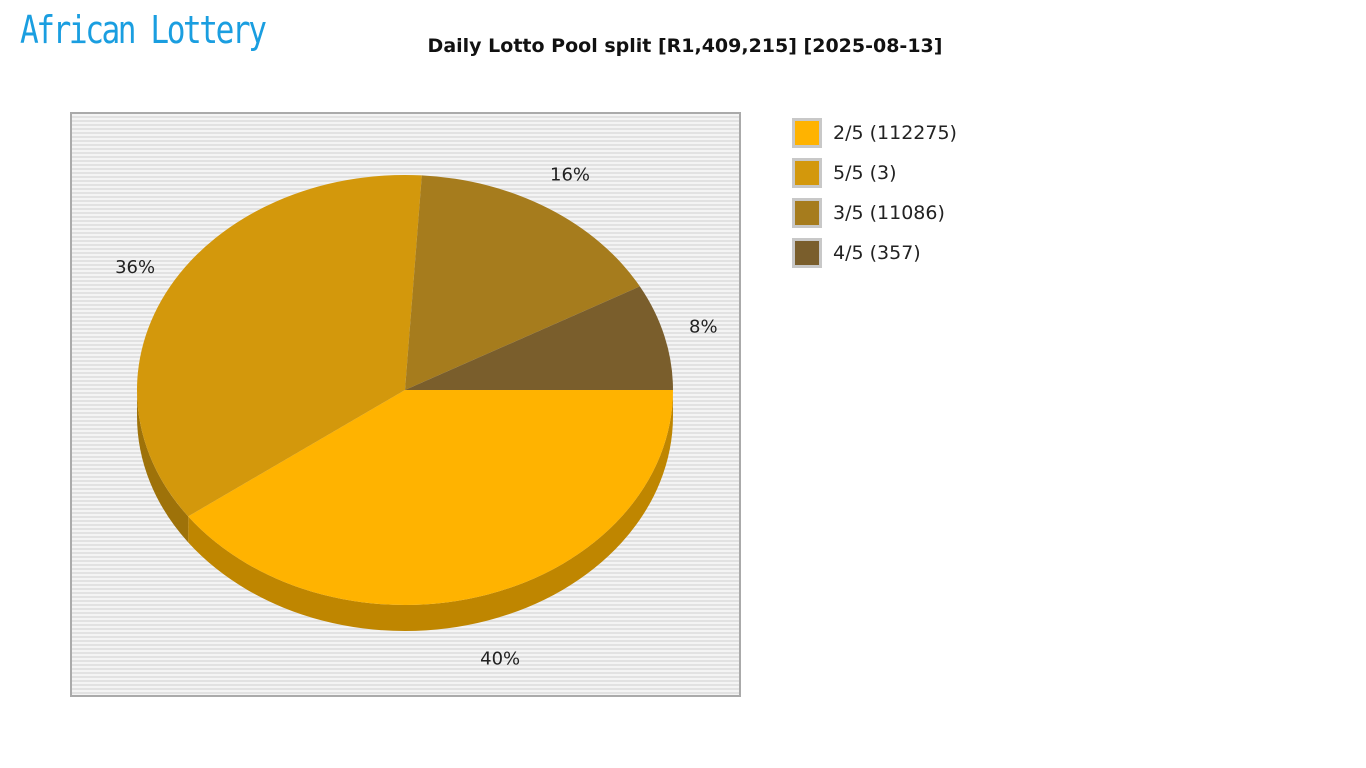  I want to click on legend-item: 2/5 (112275), so click(874, 133).